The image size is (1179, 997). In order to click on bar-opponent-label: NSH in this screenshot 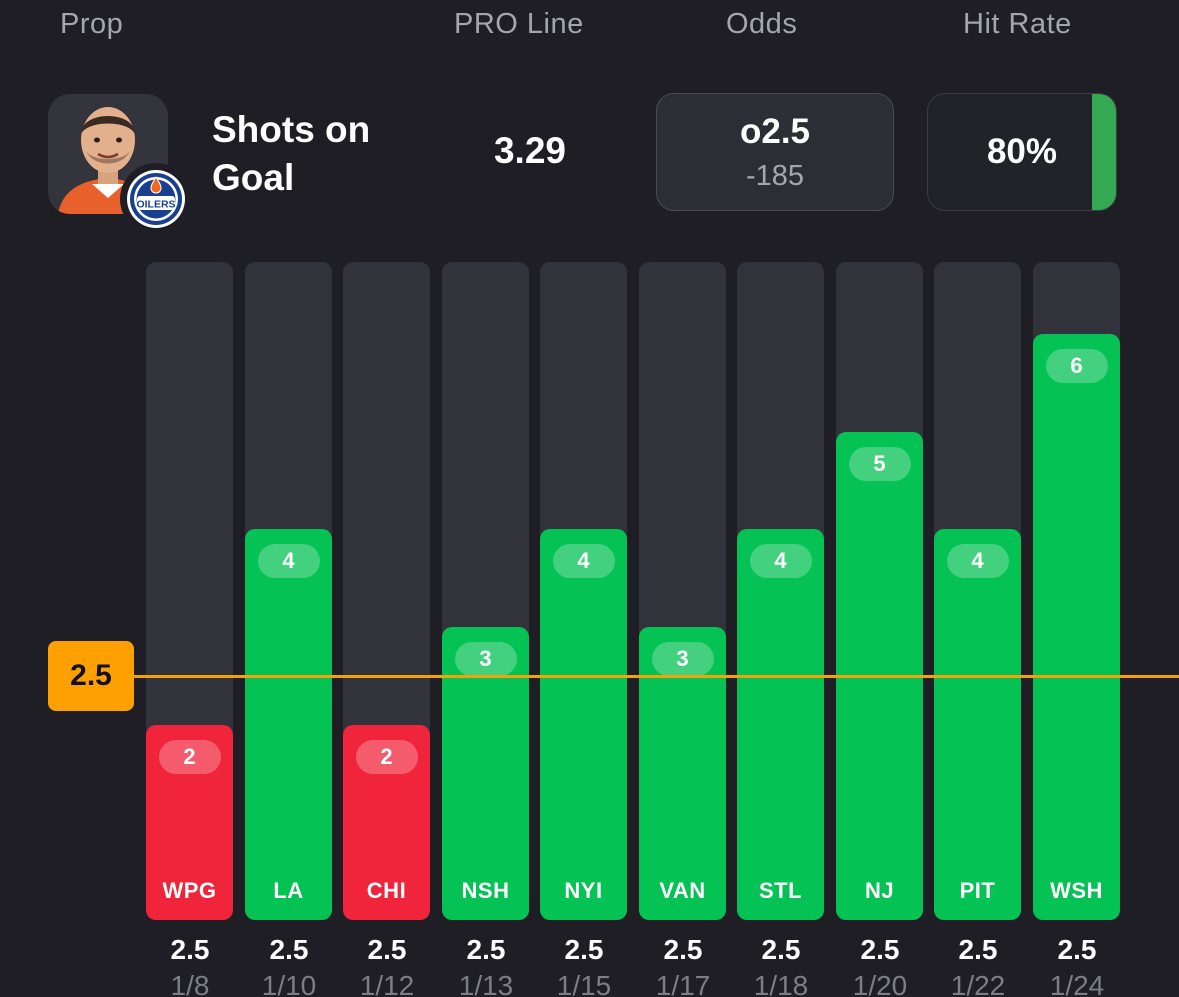, I will do `click(485, 890)`.